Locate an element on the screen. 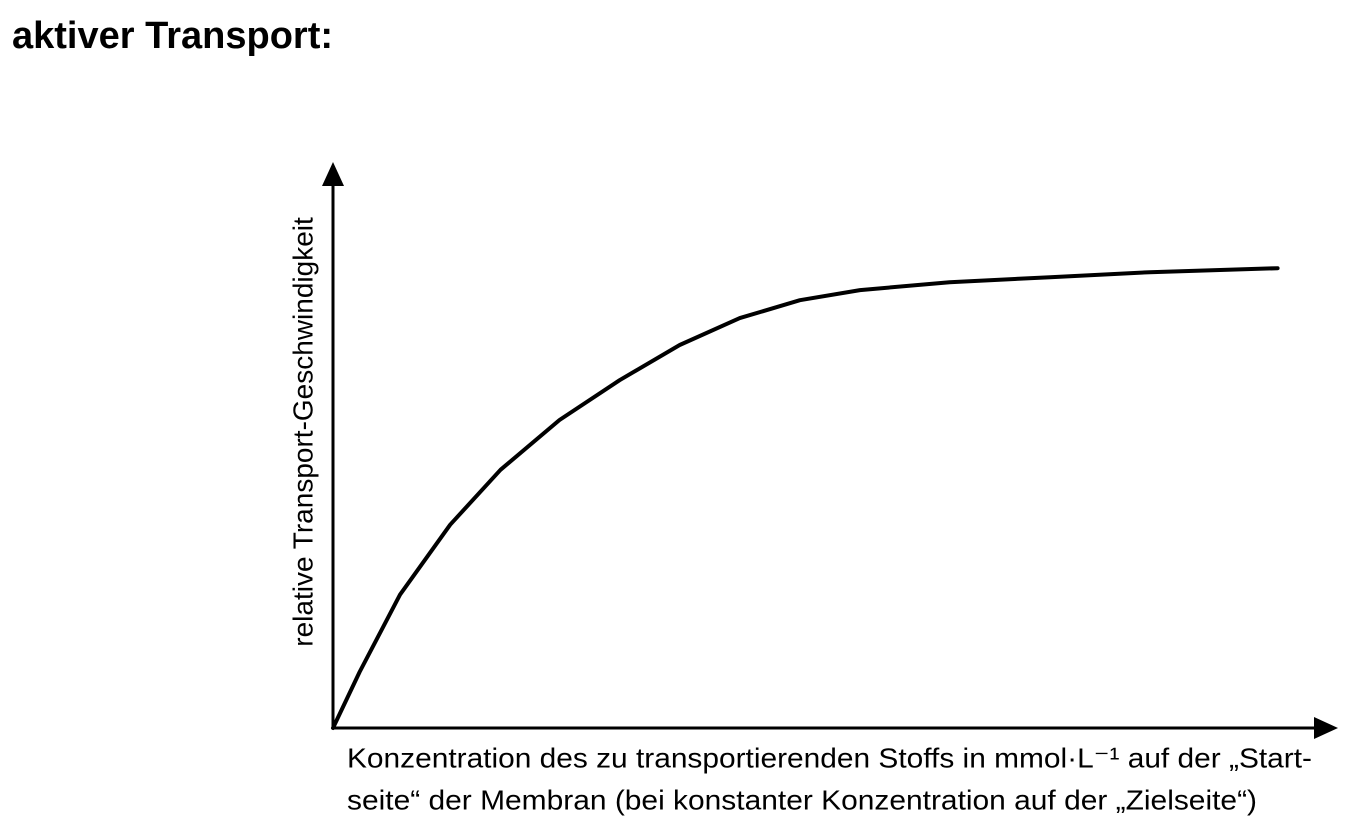 This screenshot has width=1358, height=830. chart-title: aktiver Transport: is located at coordinates (172, 36).